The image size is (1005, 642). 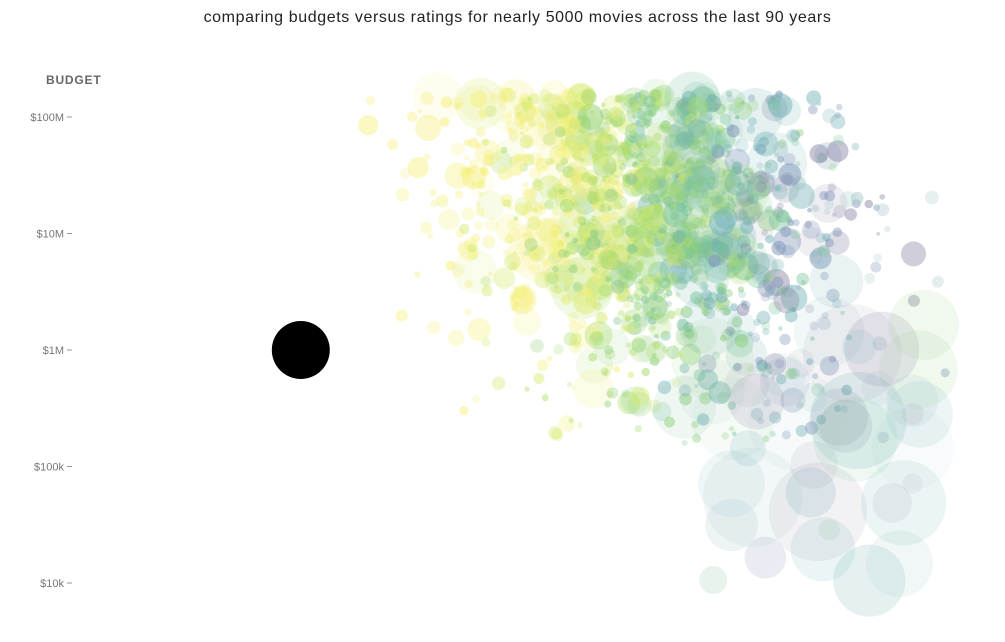 What do you see at coordinates (300, 350) in the screenshot?
I see `highlighted-movie-point` at bounding box center [300, 350].